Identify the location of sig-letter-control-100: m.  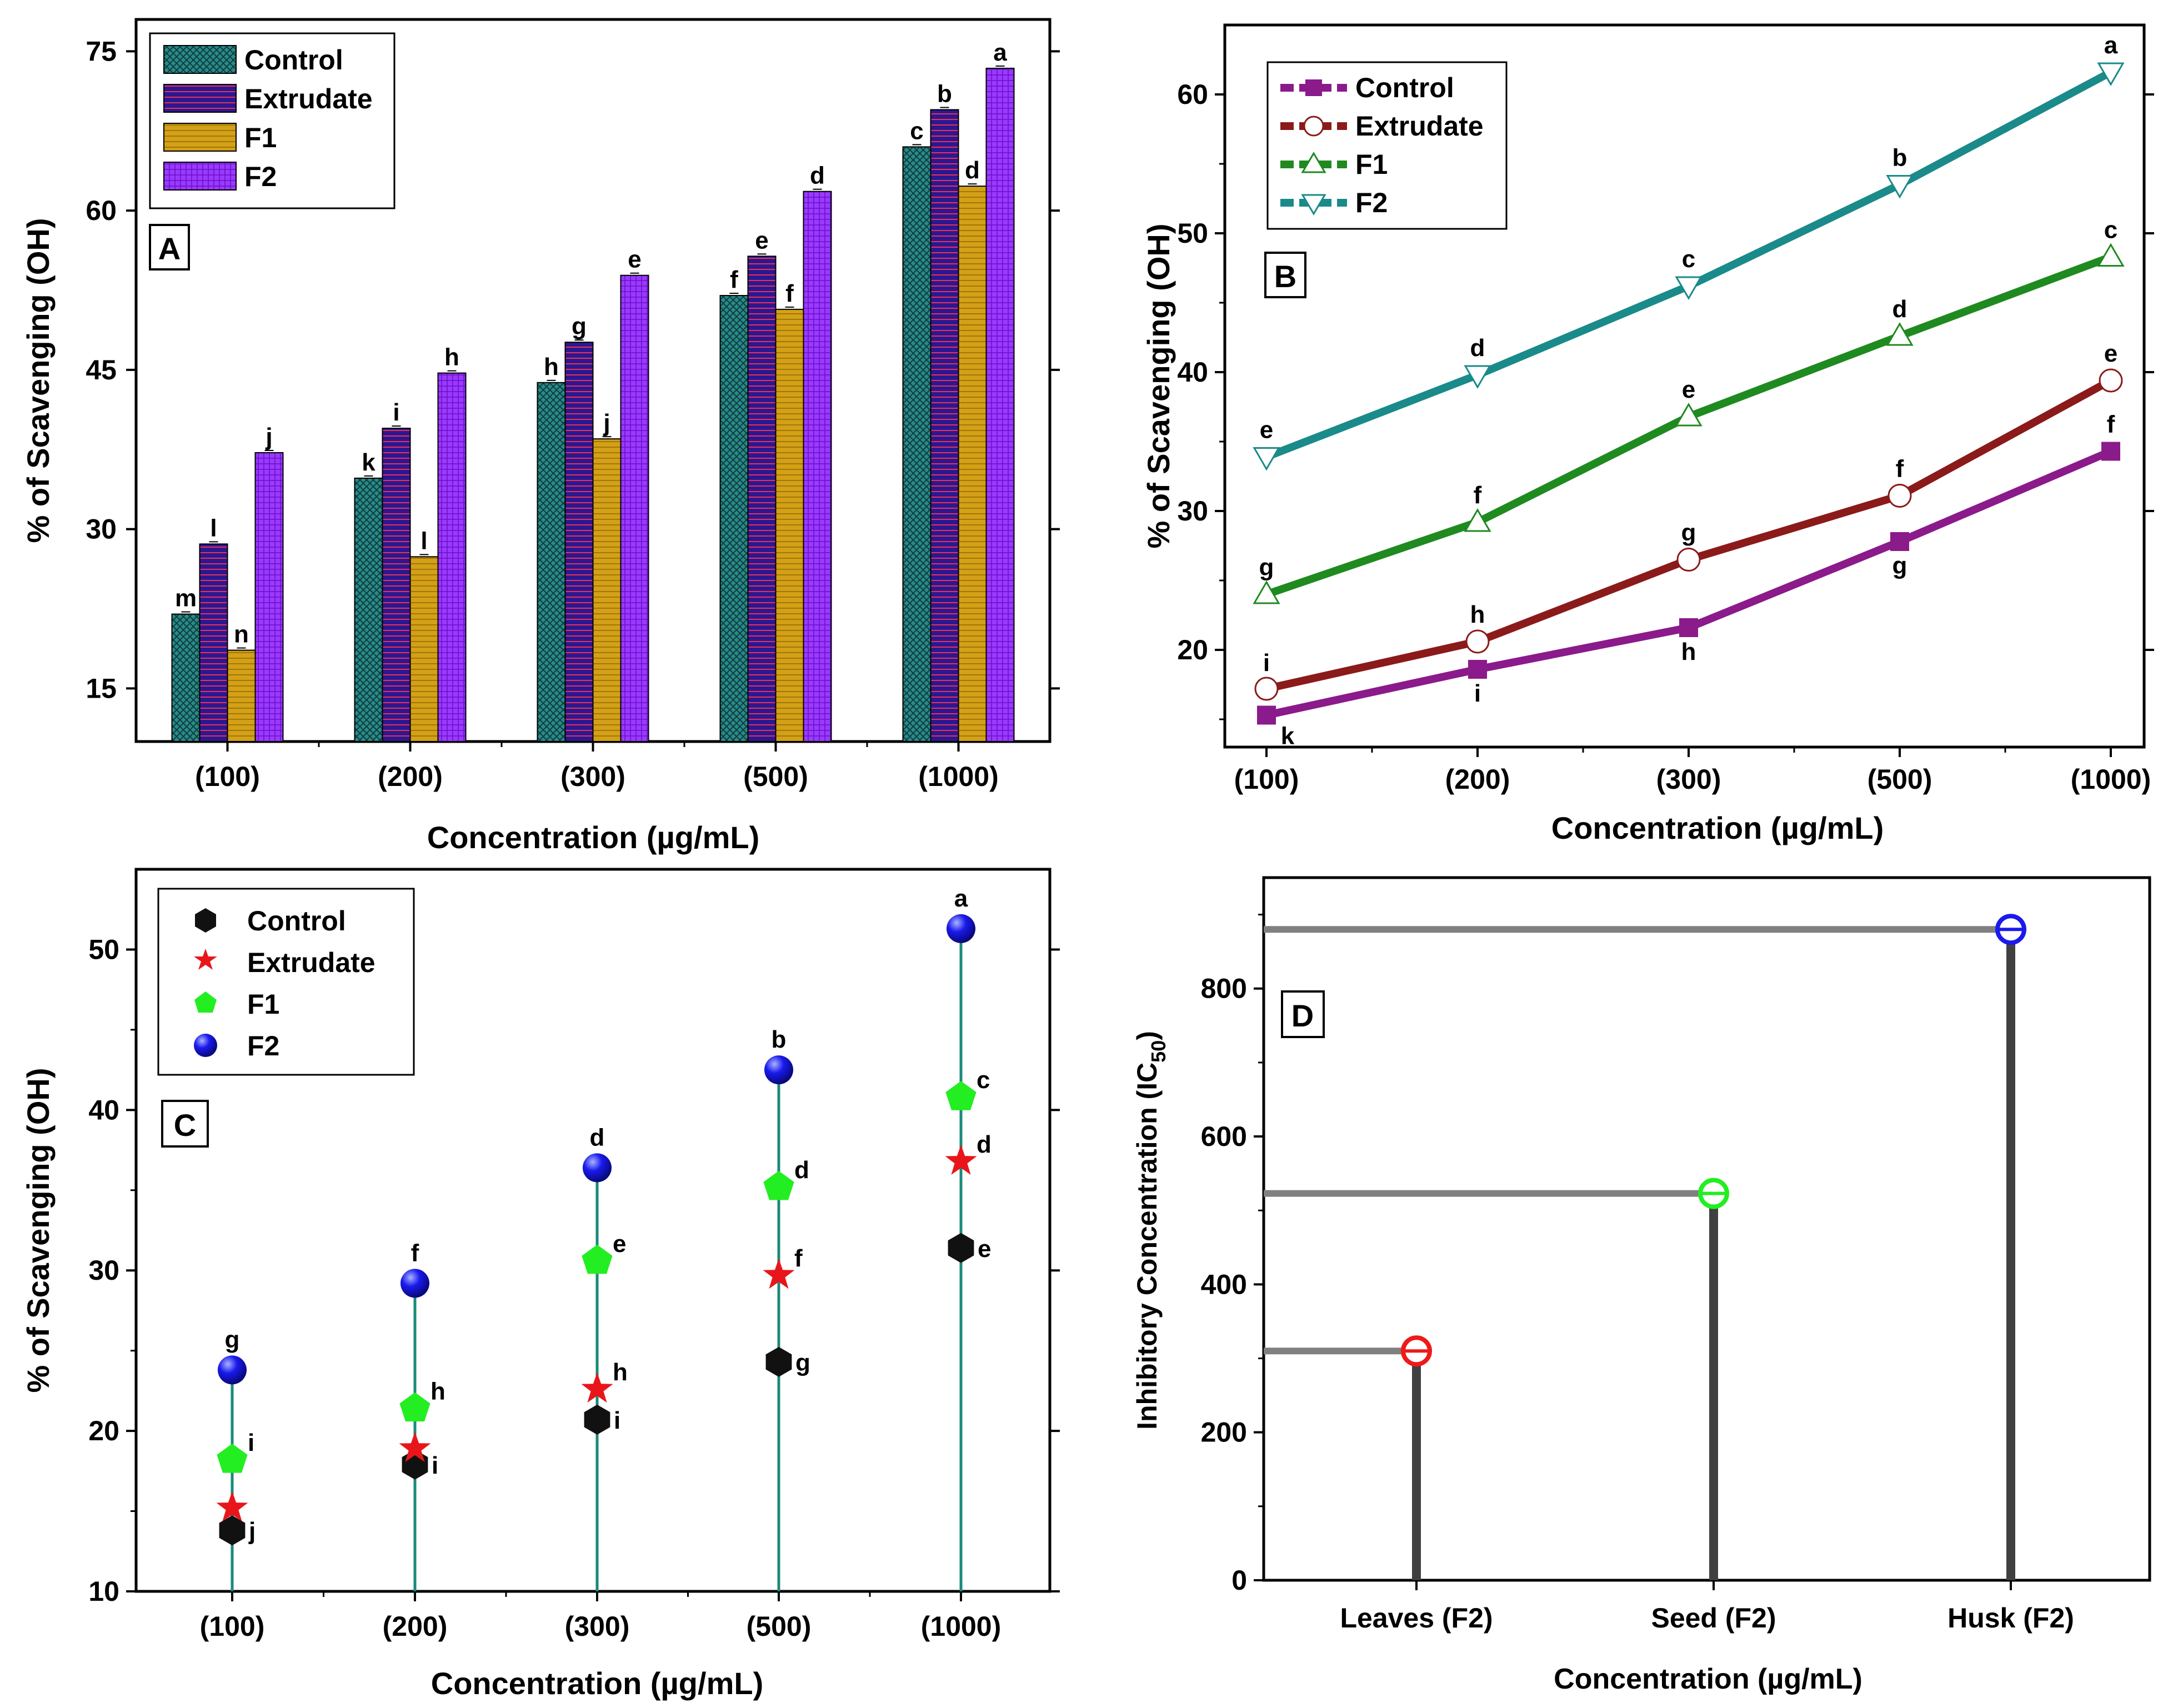
(186, 598).